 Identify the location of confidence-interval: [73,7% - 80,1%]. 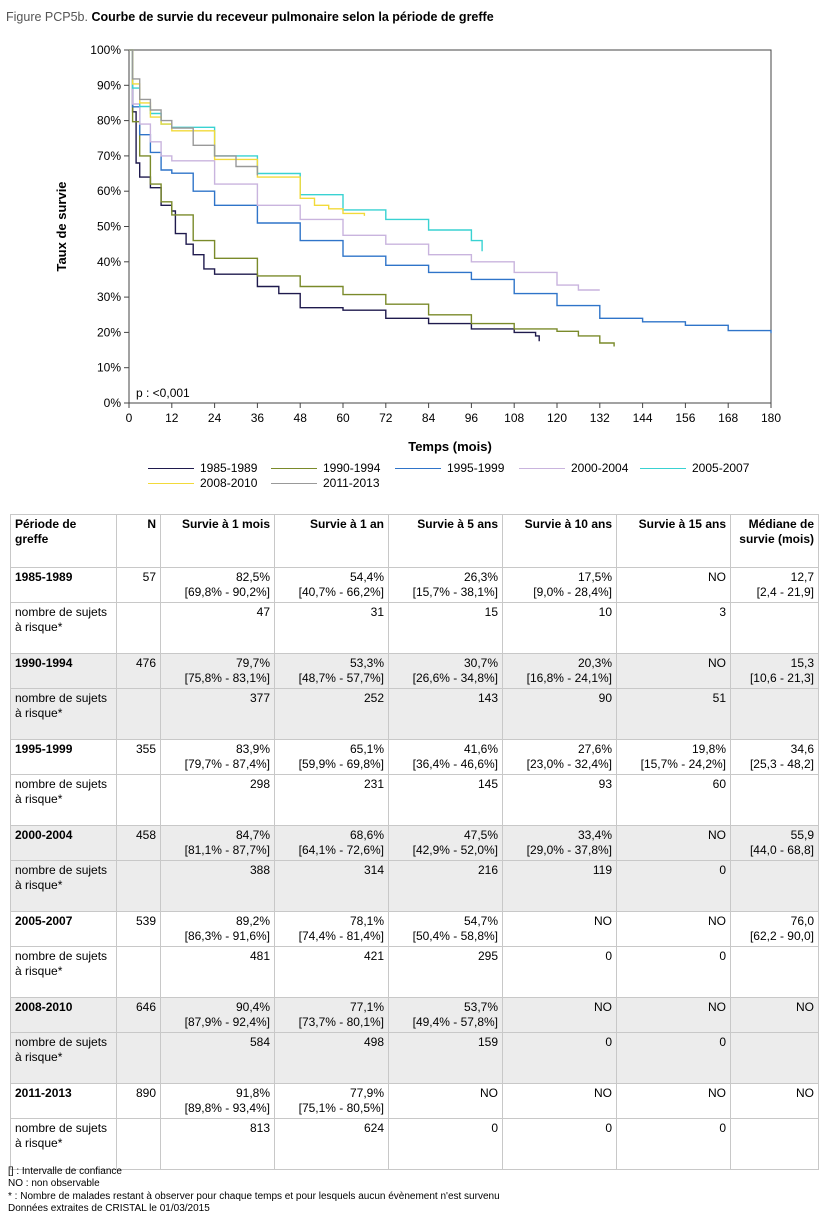
(341, 1022).